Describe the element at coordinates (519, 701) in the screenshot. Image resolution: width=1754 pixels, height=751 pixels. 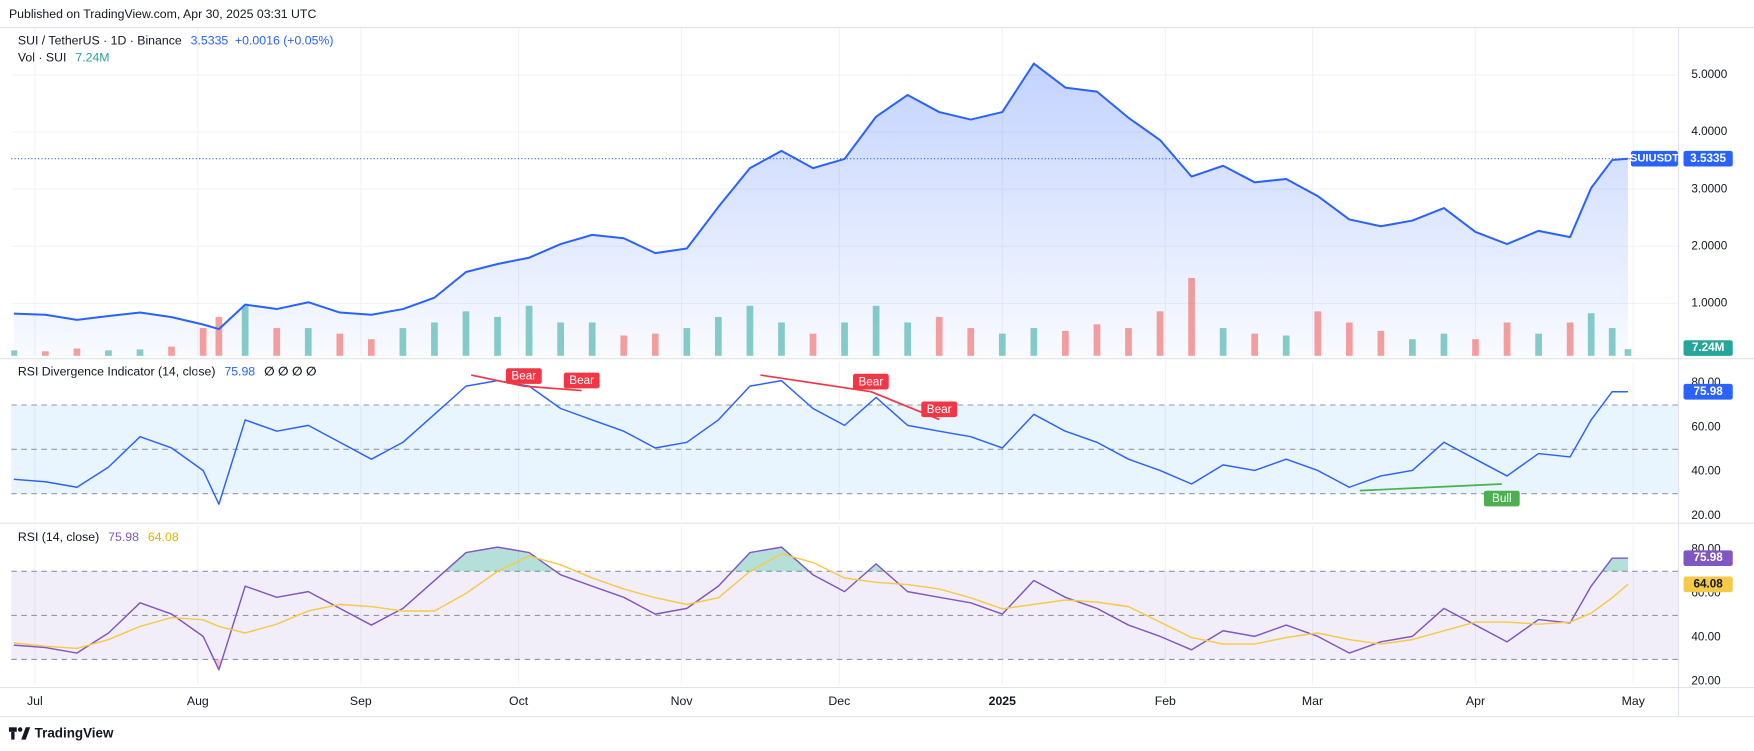
I see `x-tick-label: Oct` at that location.